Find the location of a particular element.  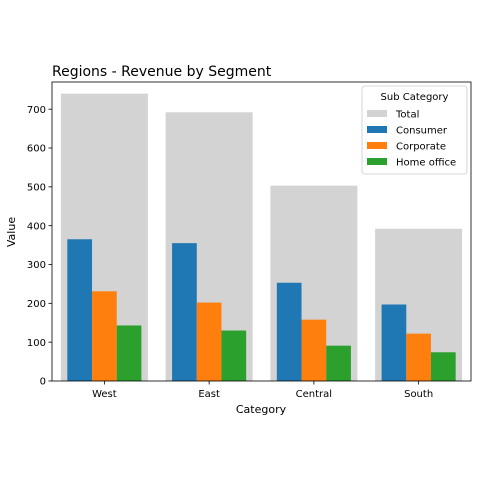

legend-frame is located at coordinates (414, 130).